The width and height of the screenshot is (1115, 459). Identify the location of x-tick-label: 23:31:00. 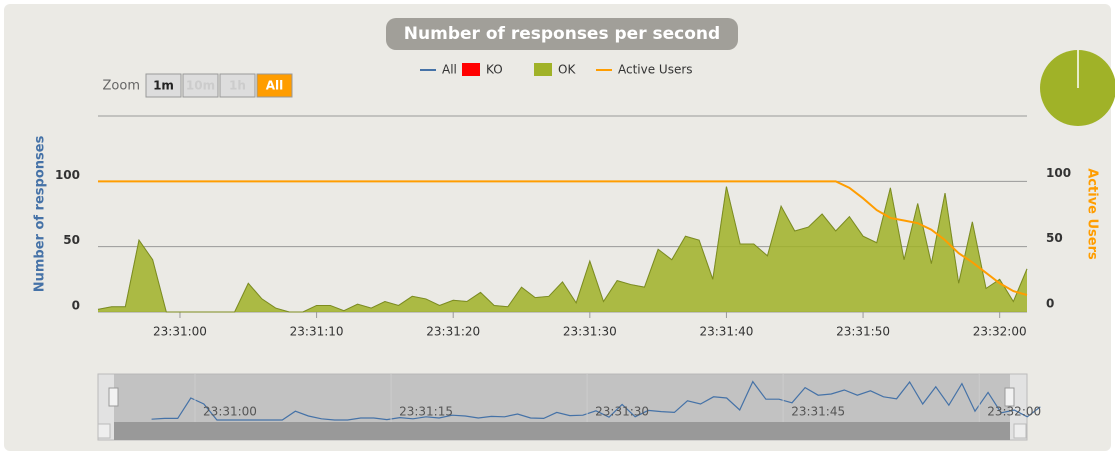
(180, 332).